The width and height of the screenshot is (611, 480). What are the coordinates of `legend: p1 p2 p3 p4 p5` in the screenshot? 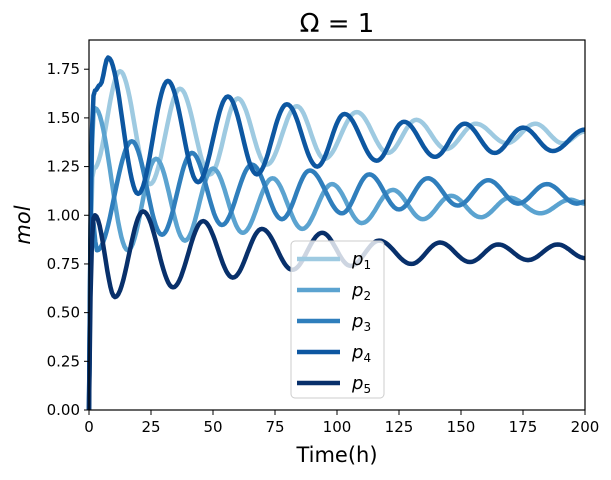 It's located at (337, 319).